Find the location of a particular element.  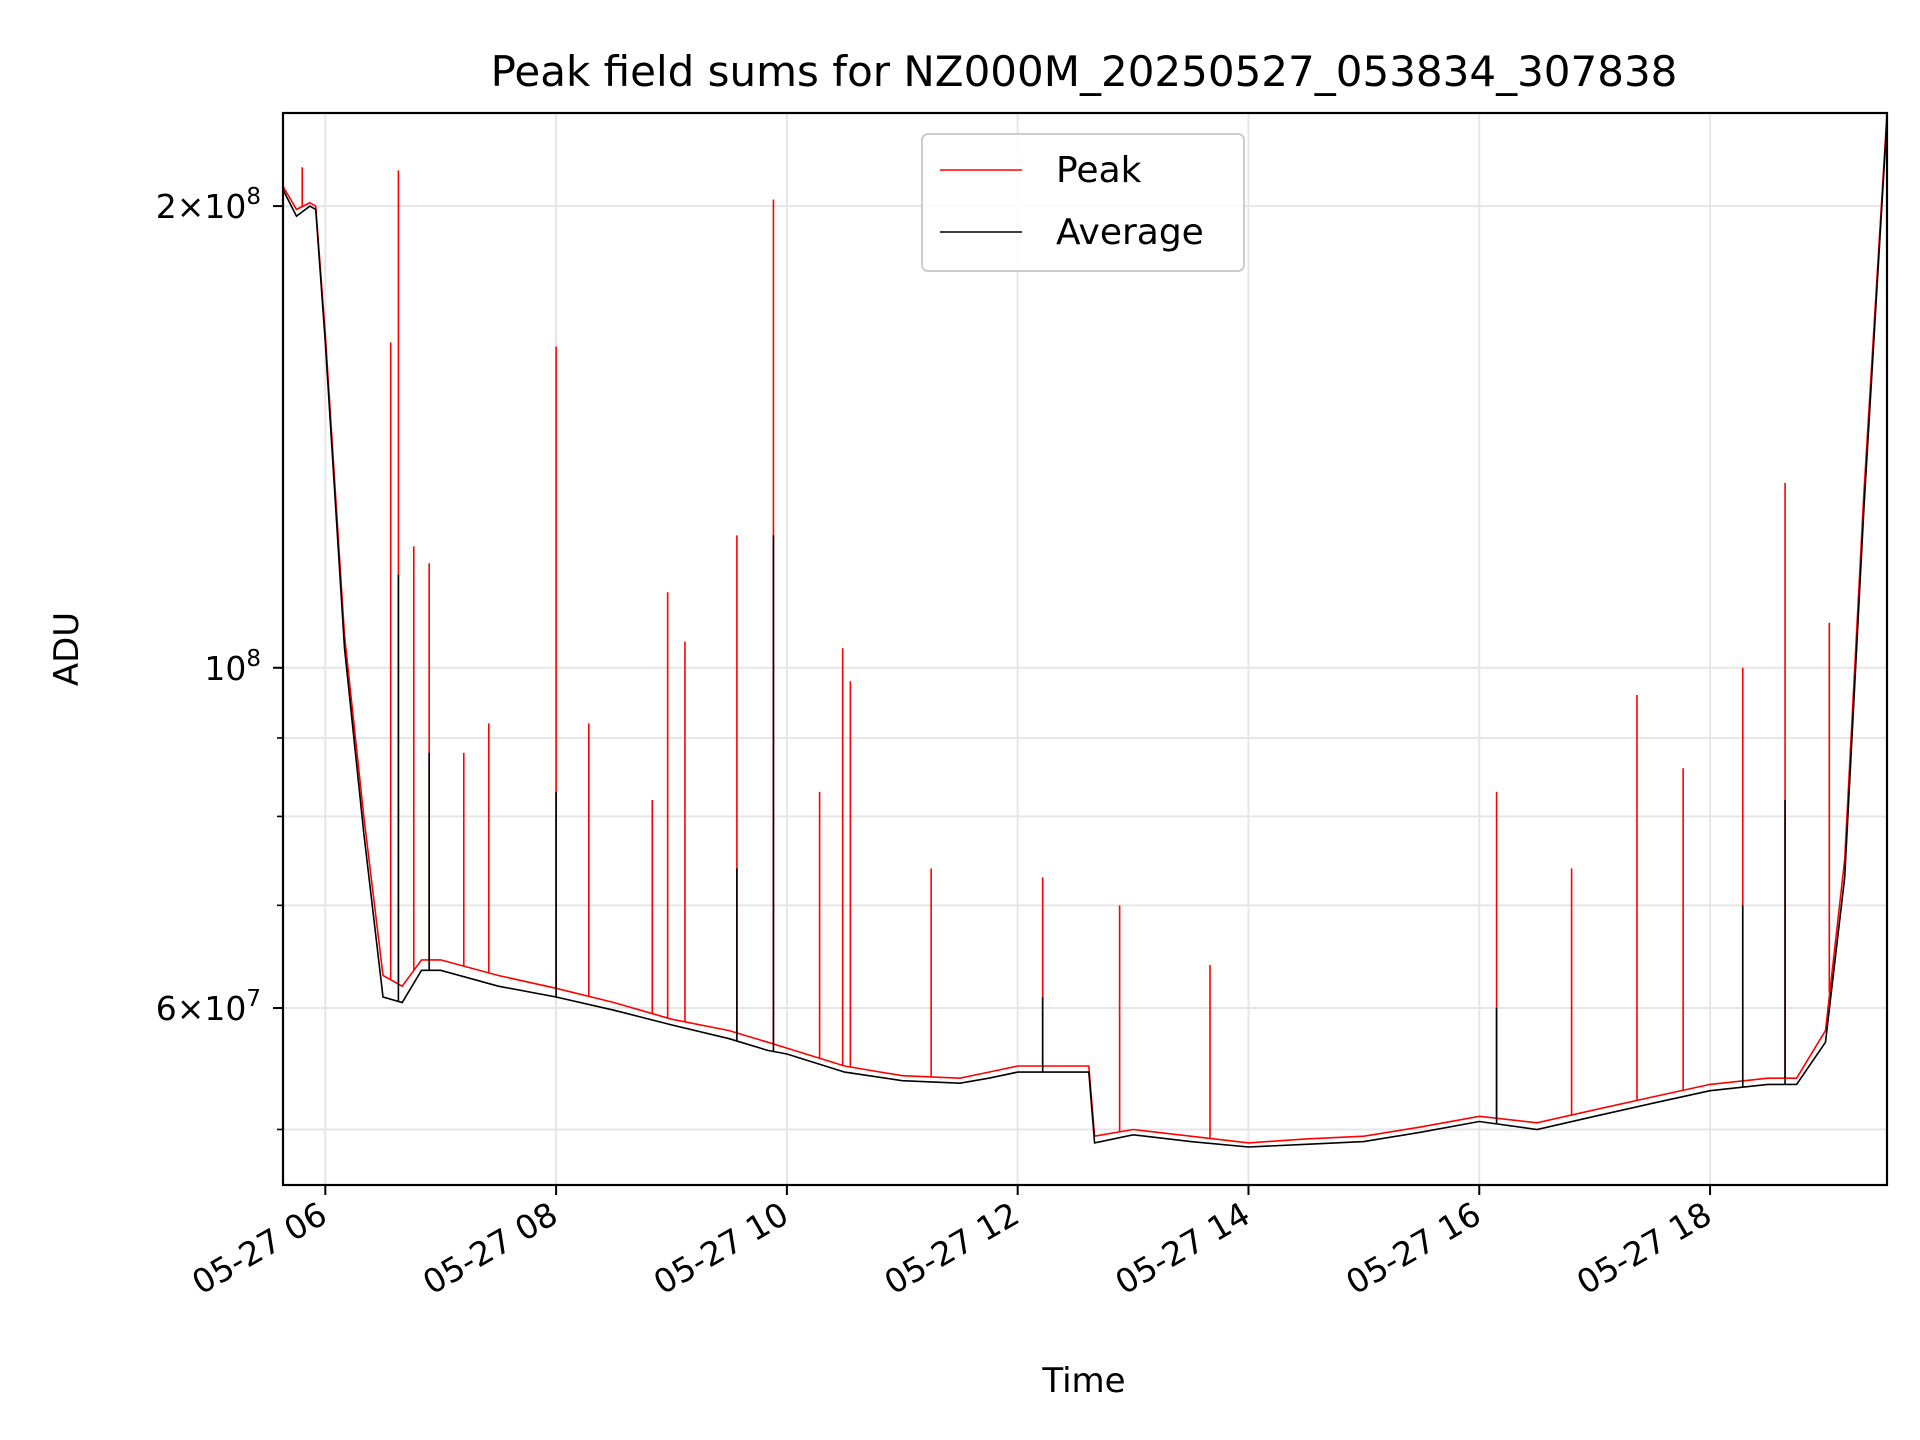

legend: Peak Average is located at coordinates (1083, 202).